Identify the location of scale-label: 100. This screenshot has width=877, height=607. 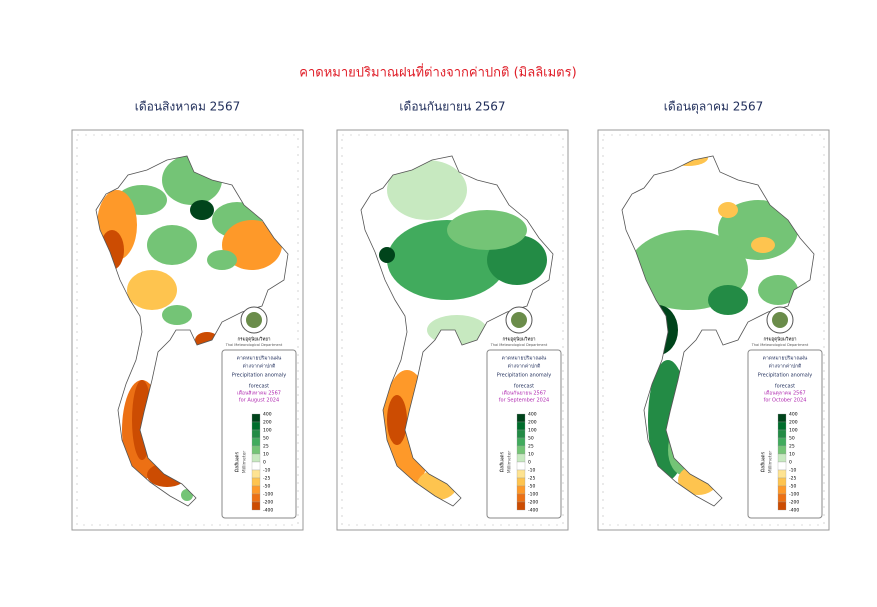
(793, 431).